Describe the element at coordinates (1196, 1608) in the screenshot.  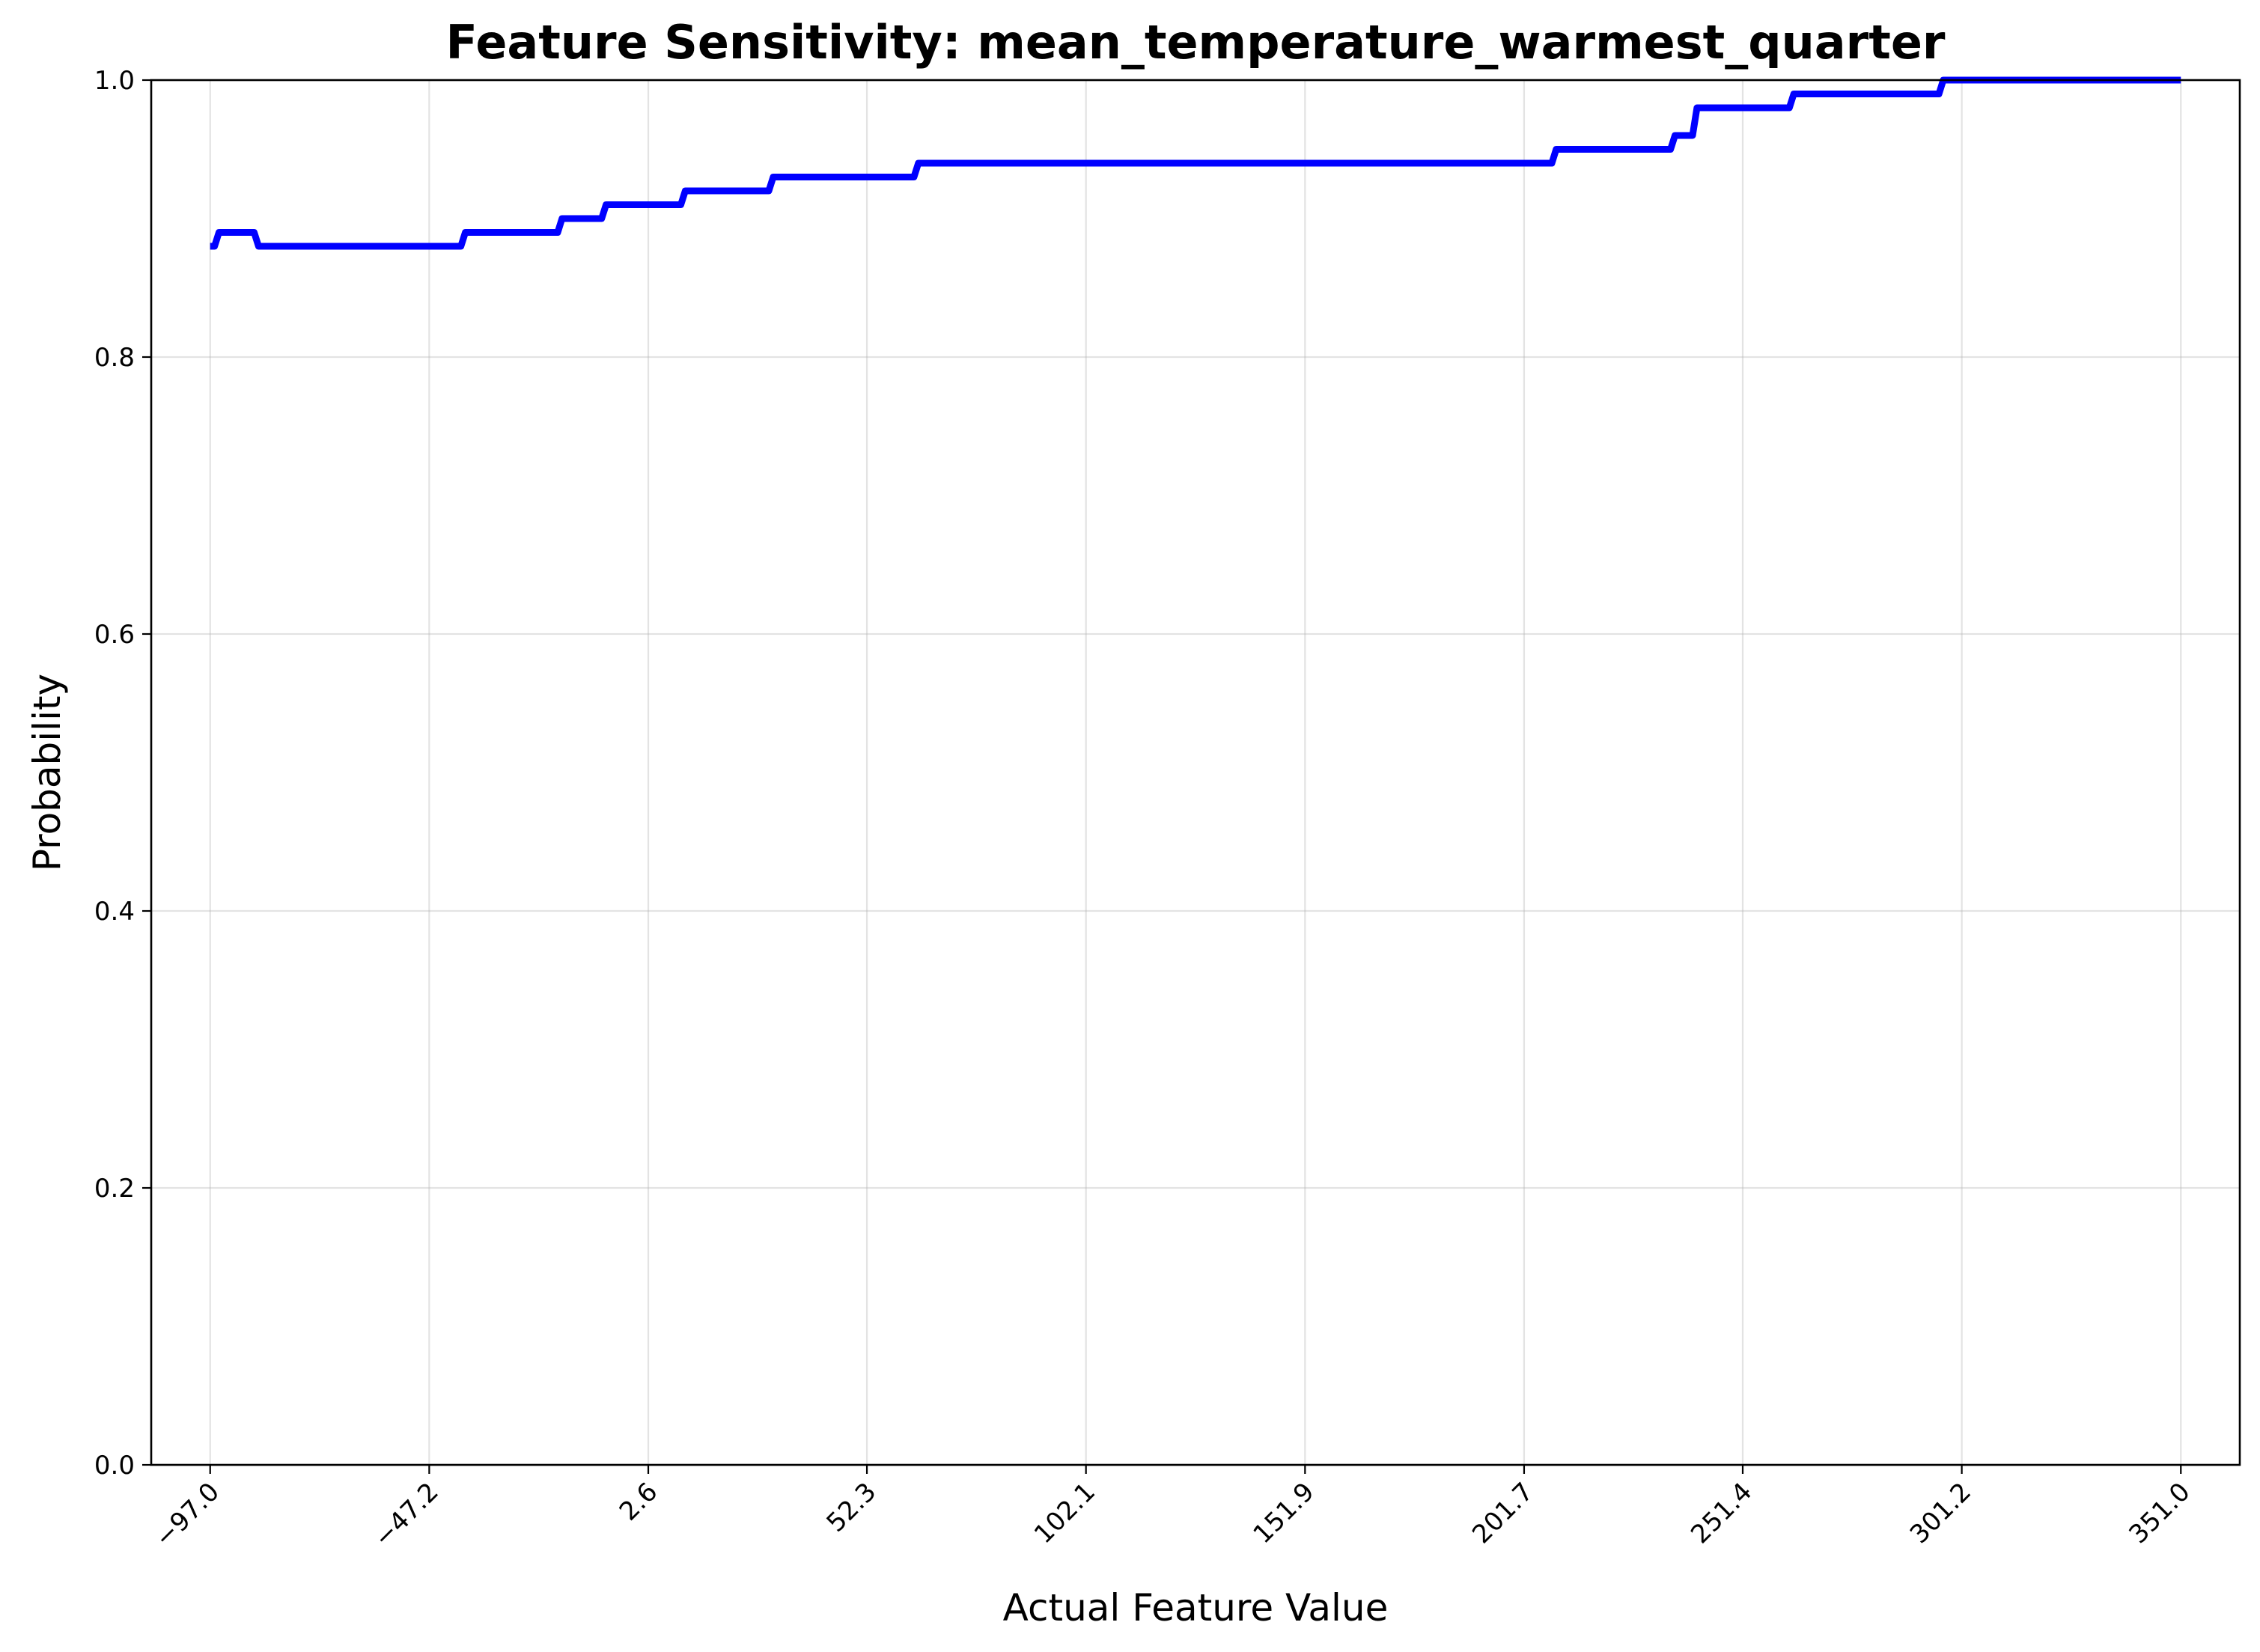
I see `x-axis-label: Actual Feature Value` at that location.